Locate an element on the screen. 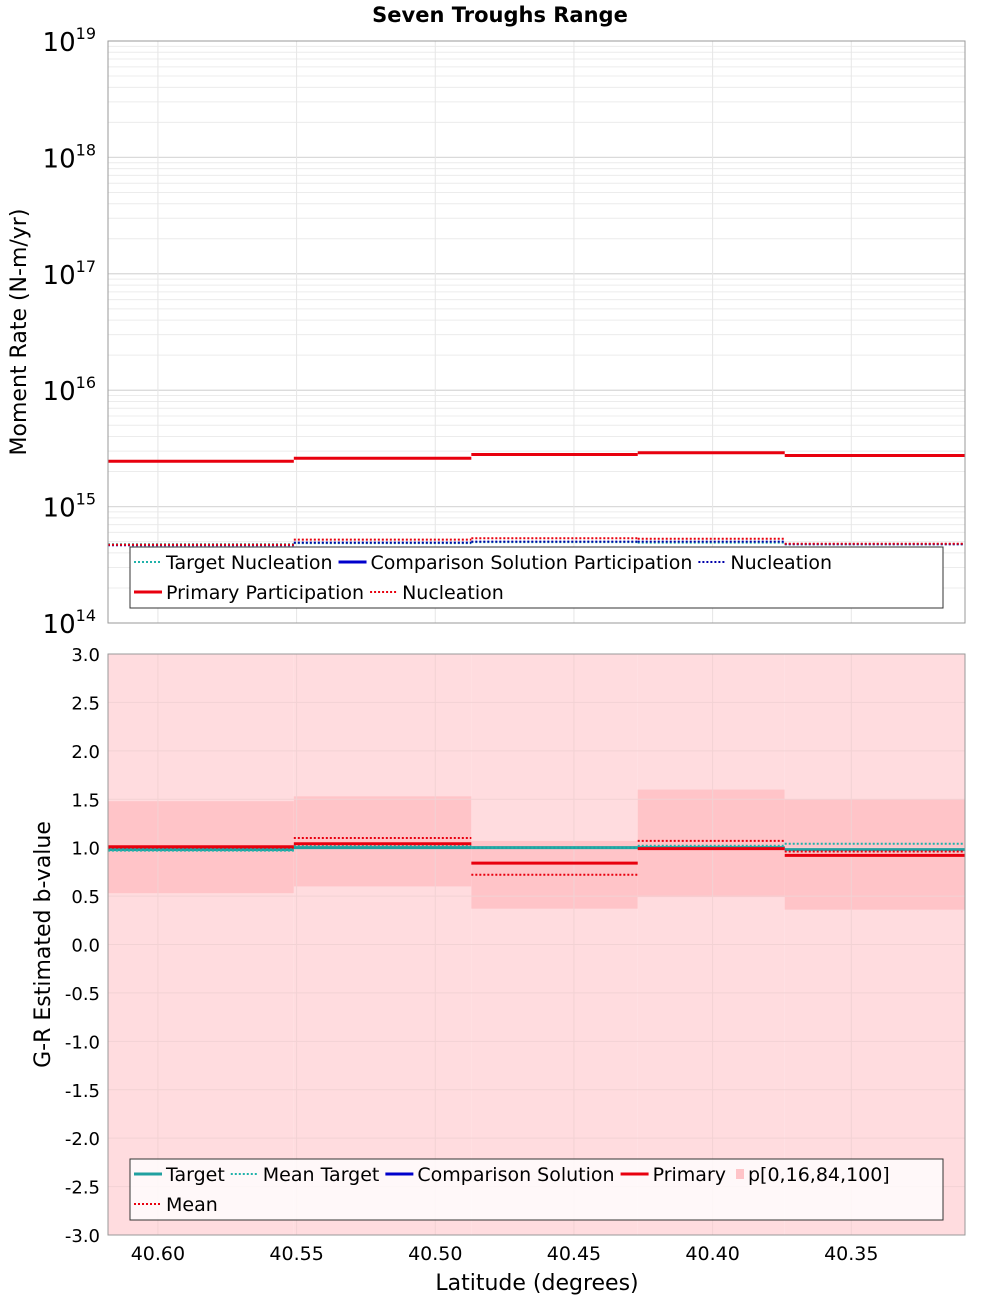 The height and width of the screenshot is (1300, 1000). b-value-y-label: G-R Estimated b-value is located at coordinates (43, 944).